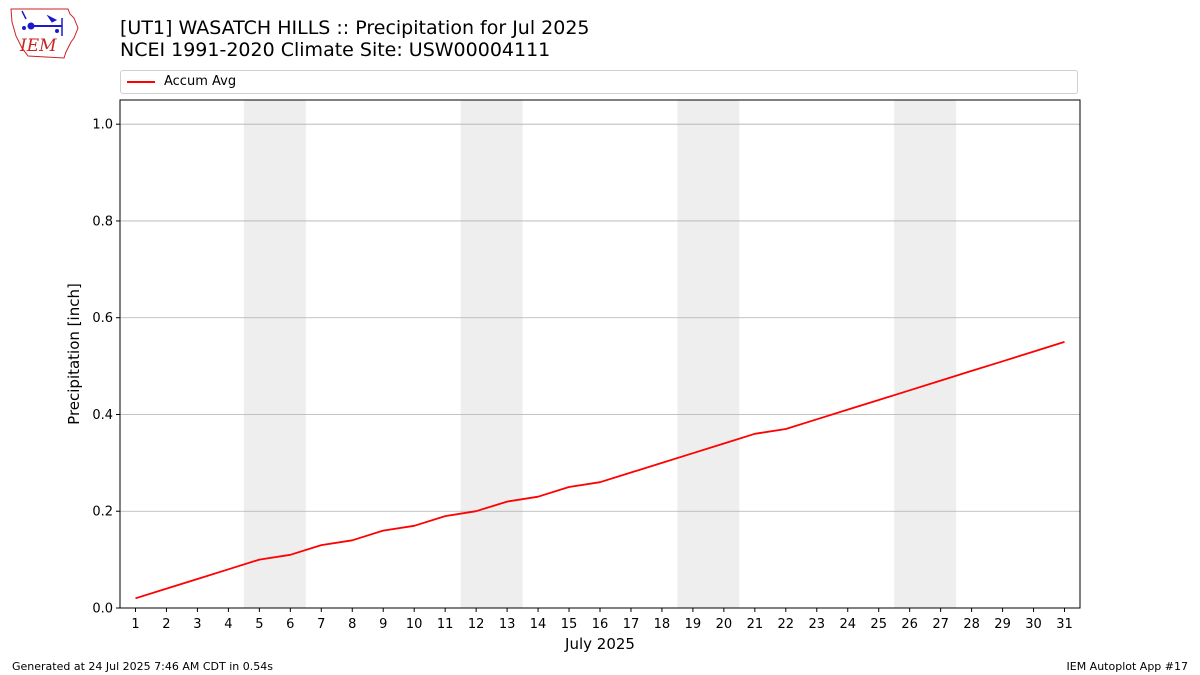 The image size is (1200, 675). Describe the element at coordinates (507, 624) in the screenshot. I see `x-tick-label-12: 13` at that location.